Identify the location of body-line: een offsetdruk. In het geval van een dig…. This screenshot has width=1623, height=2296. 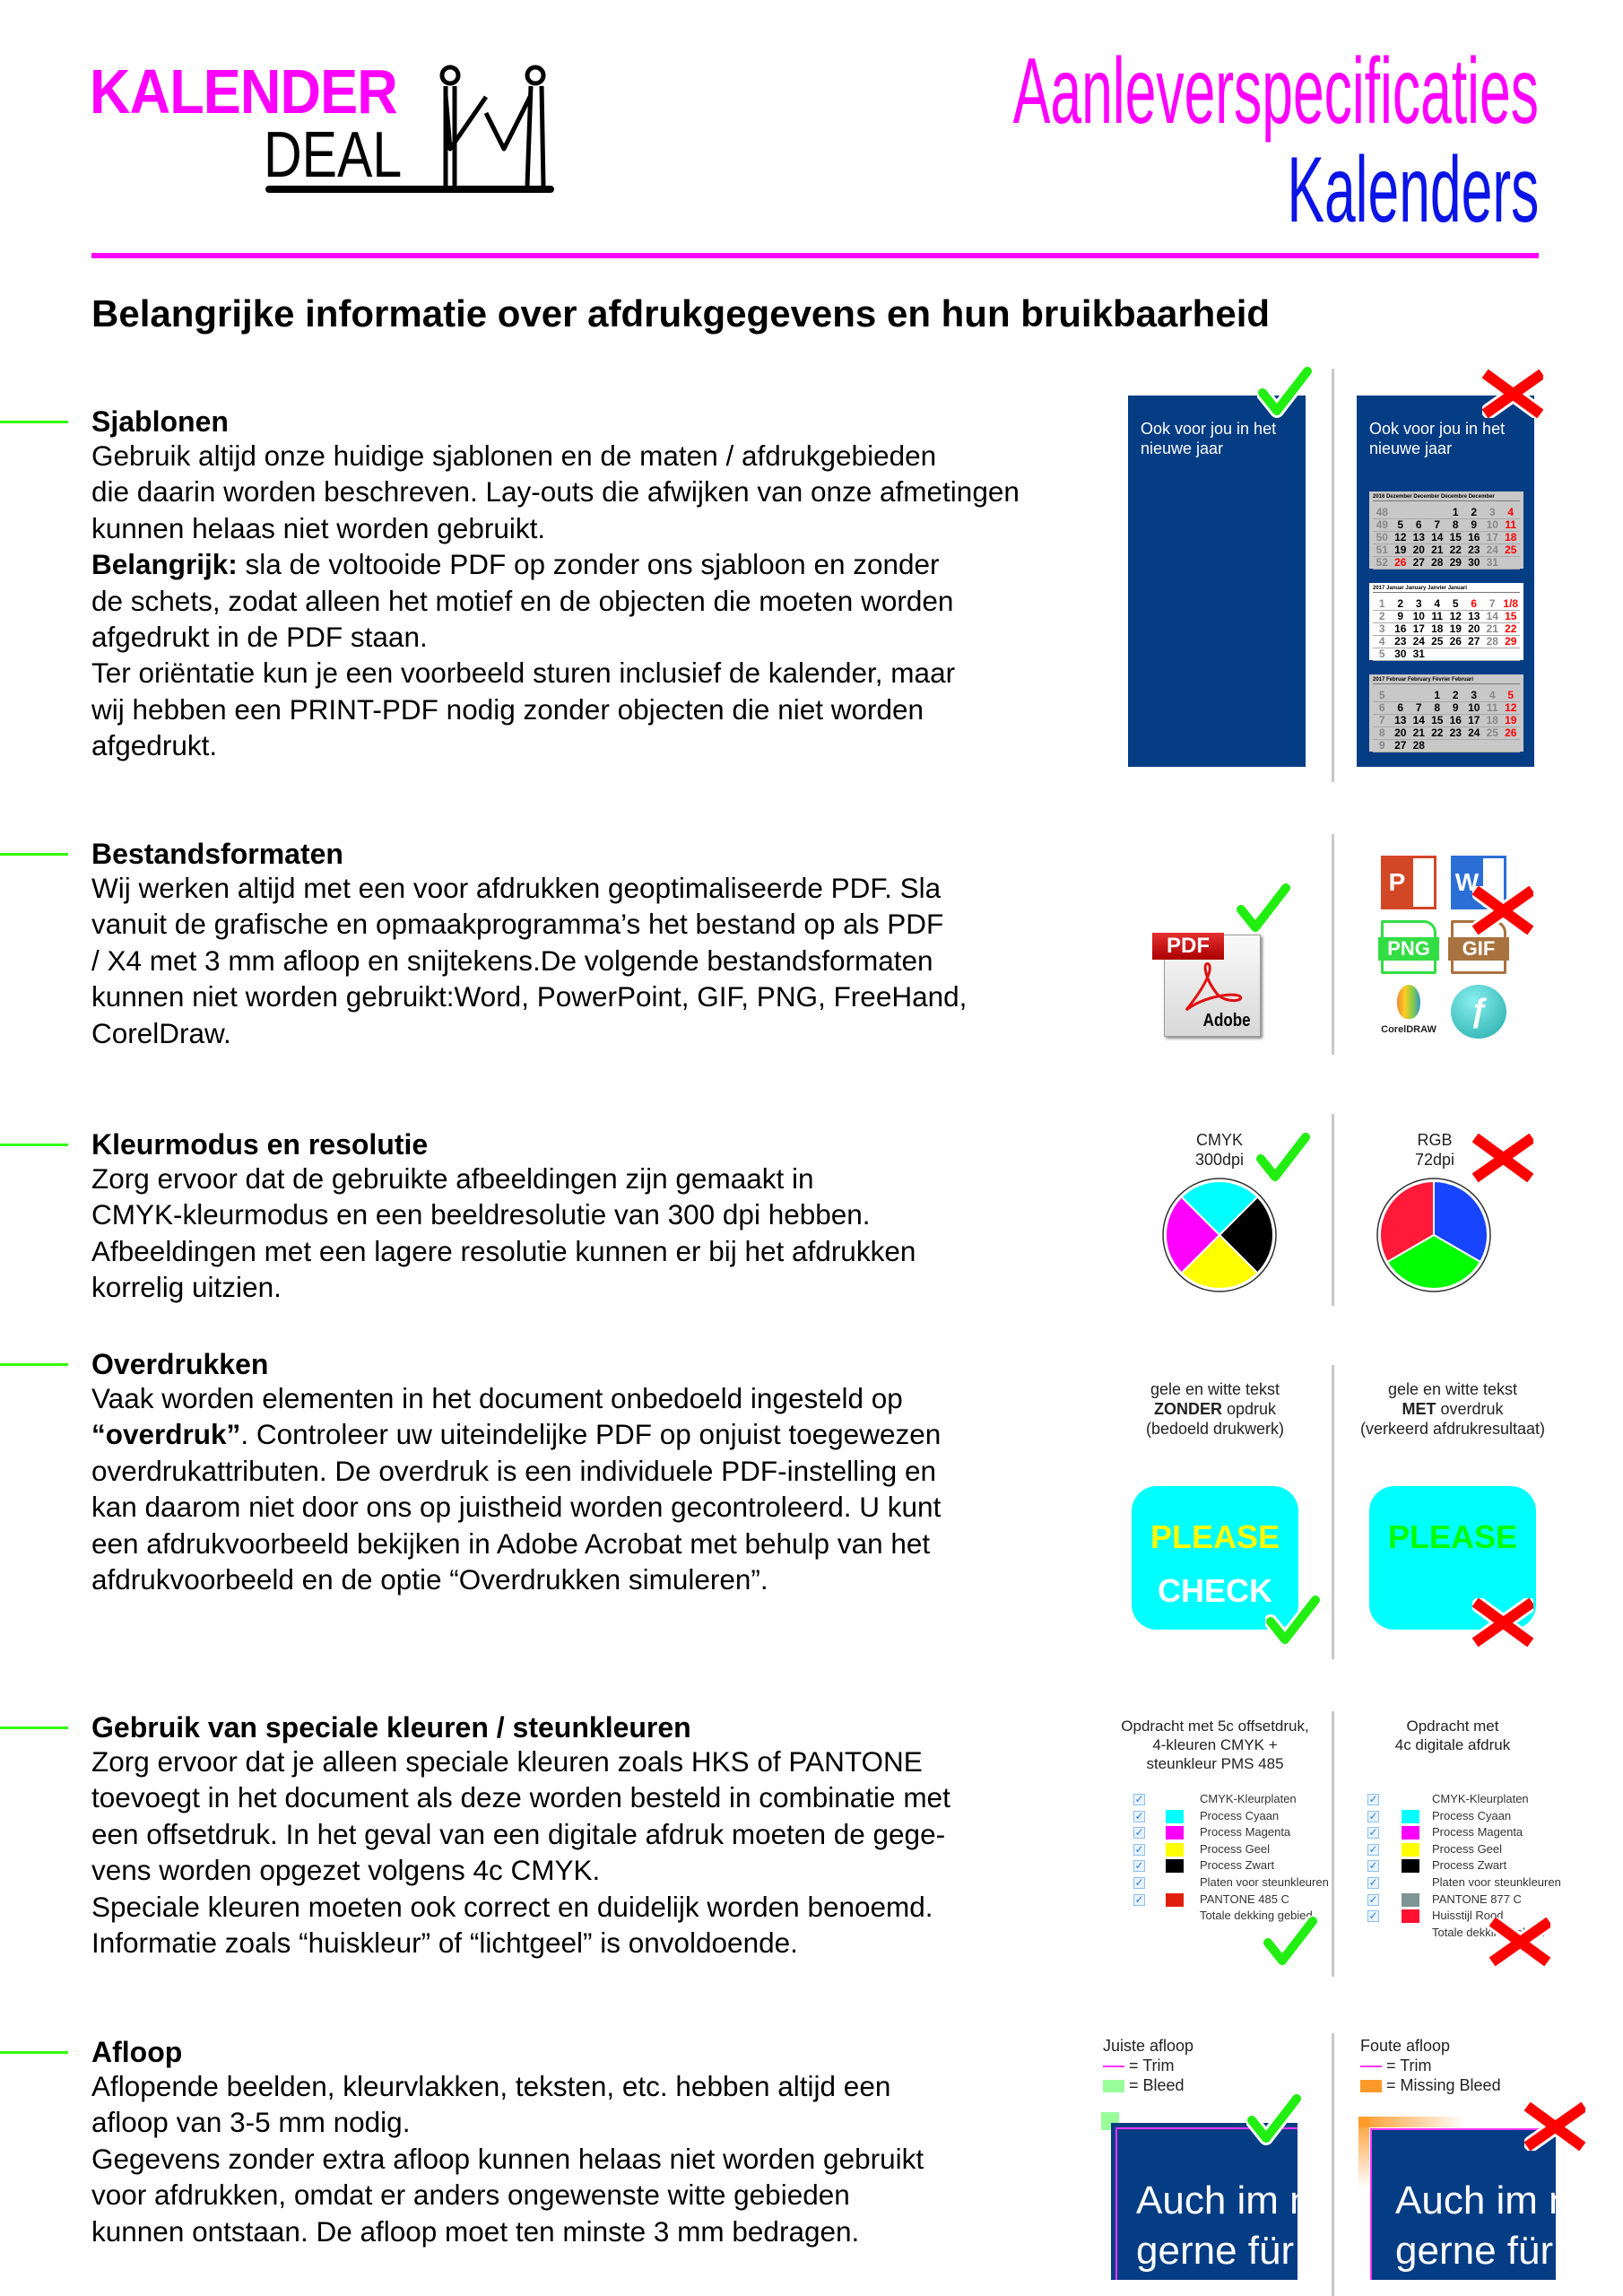
(518, 1833).